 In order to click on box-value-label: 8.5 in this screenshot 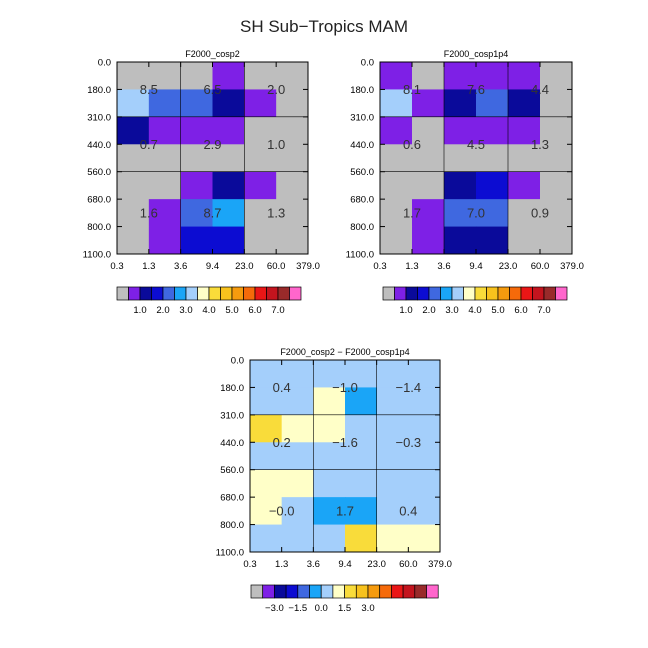, I will do `click(149, 89)`.